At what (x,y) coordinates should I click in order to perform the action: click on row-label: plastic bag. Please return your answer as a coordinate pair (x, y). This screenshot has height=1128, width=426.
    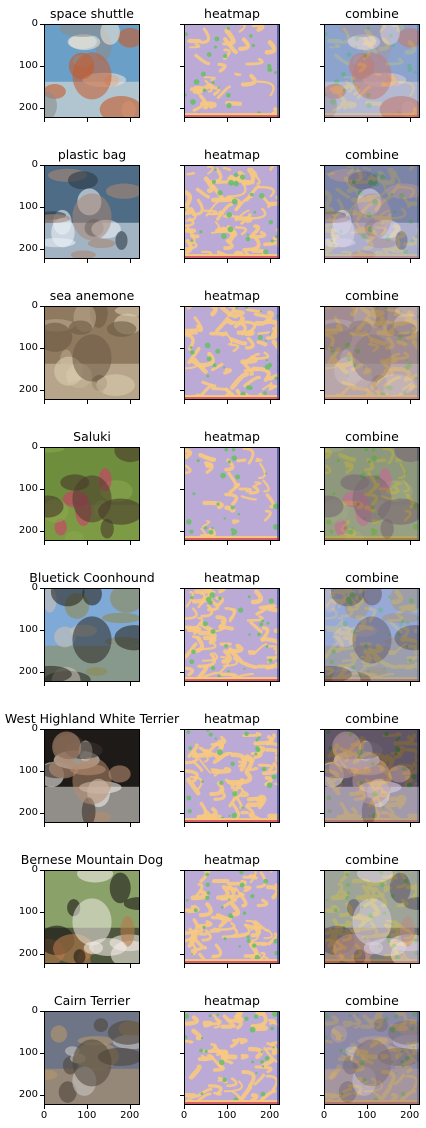
    Looking at the image, I should click on (92, 154).